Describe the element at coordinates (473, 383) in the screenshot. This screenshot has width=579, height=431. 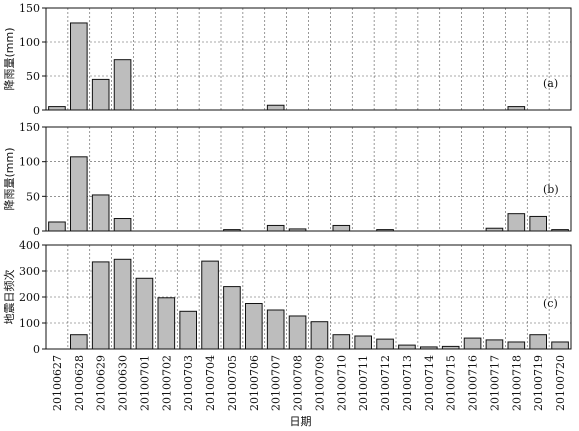
I see `x-tick-label: 20100716` at that location.